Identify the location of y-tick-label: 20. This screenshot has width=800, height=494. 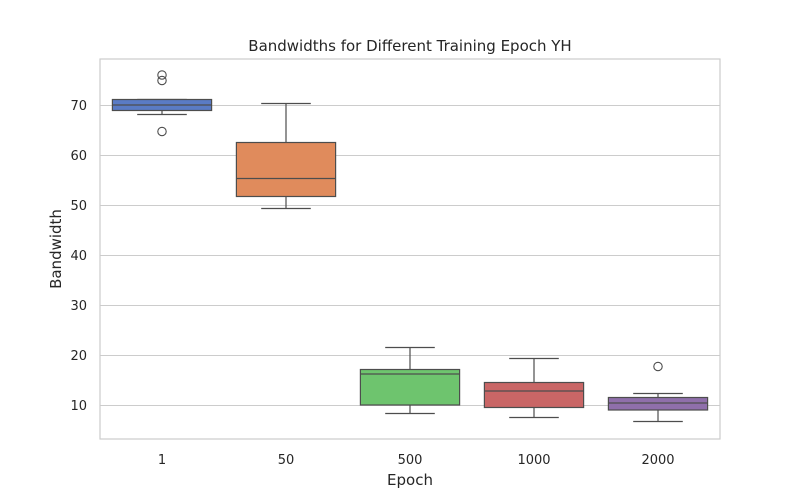
(78, 356).